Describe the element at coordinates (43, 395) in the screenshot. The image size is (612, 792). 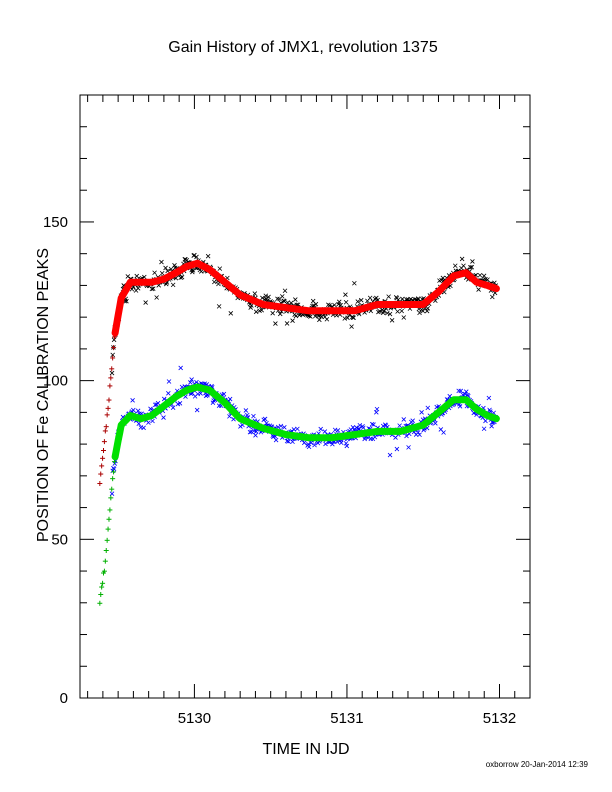
I see `y-axis-label: POSITION OF Fe CALIBRATION PEAKS` at that location.